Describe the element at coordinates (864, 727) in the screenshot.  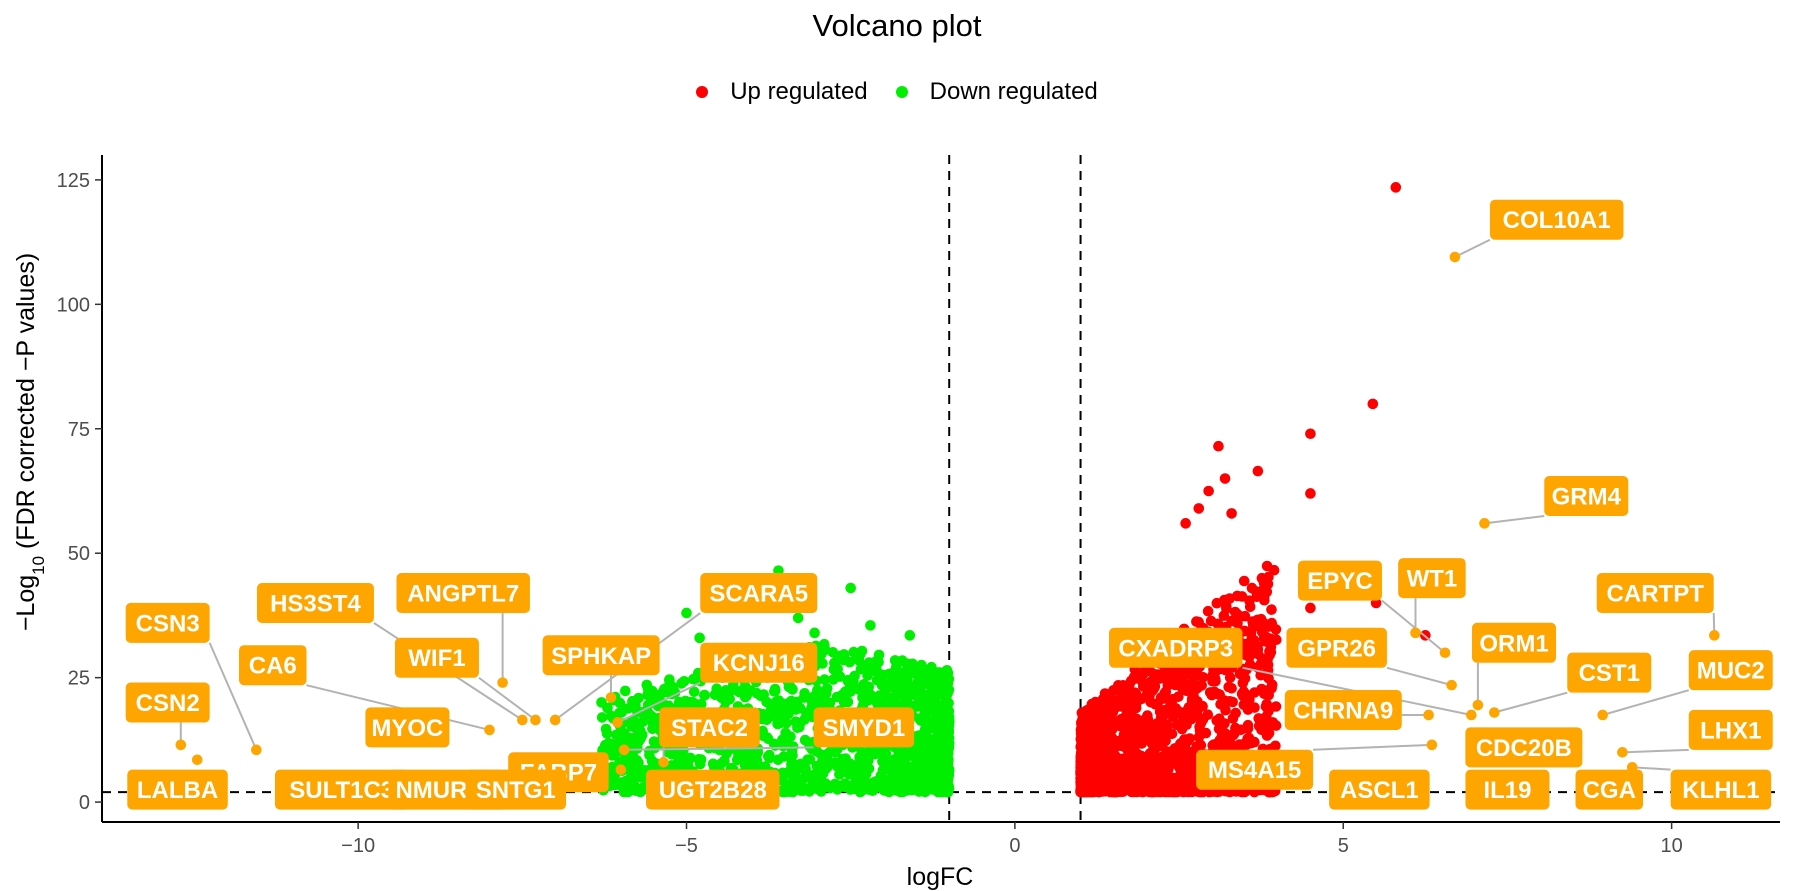
I see `gene-label: SMYD1` at that location.